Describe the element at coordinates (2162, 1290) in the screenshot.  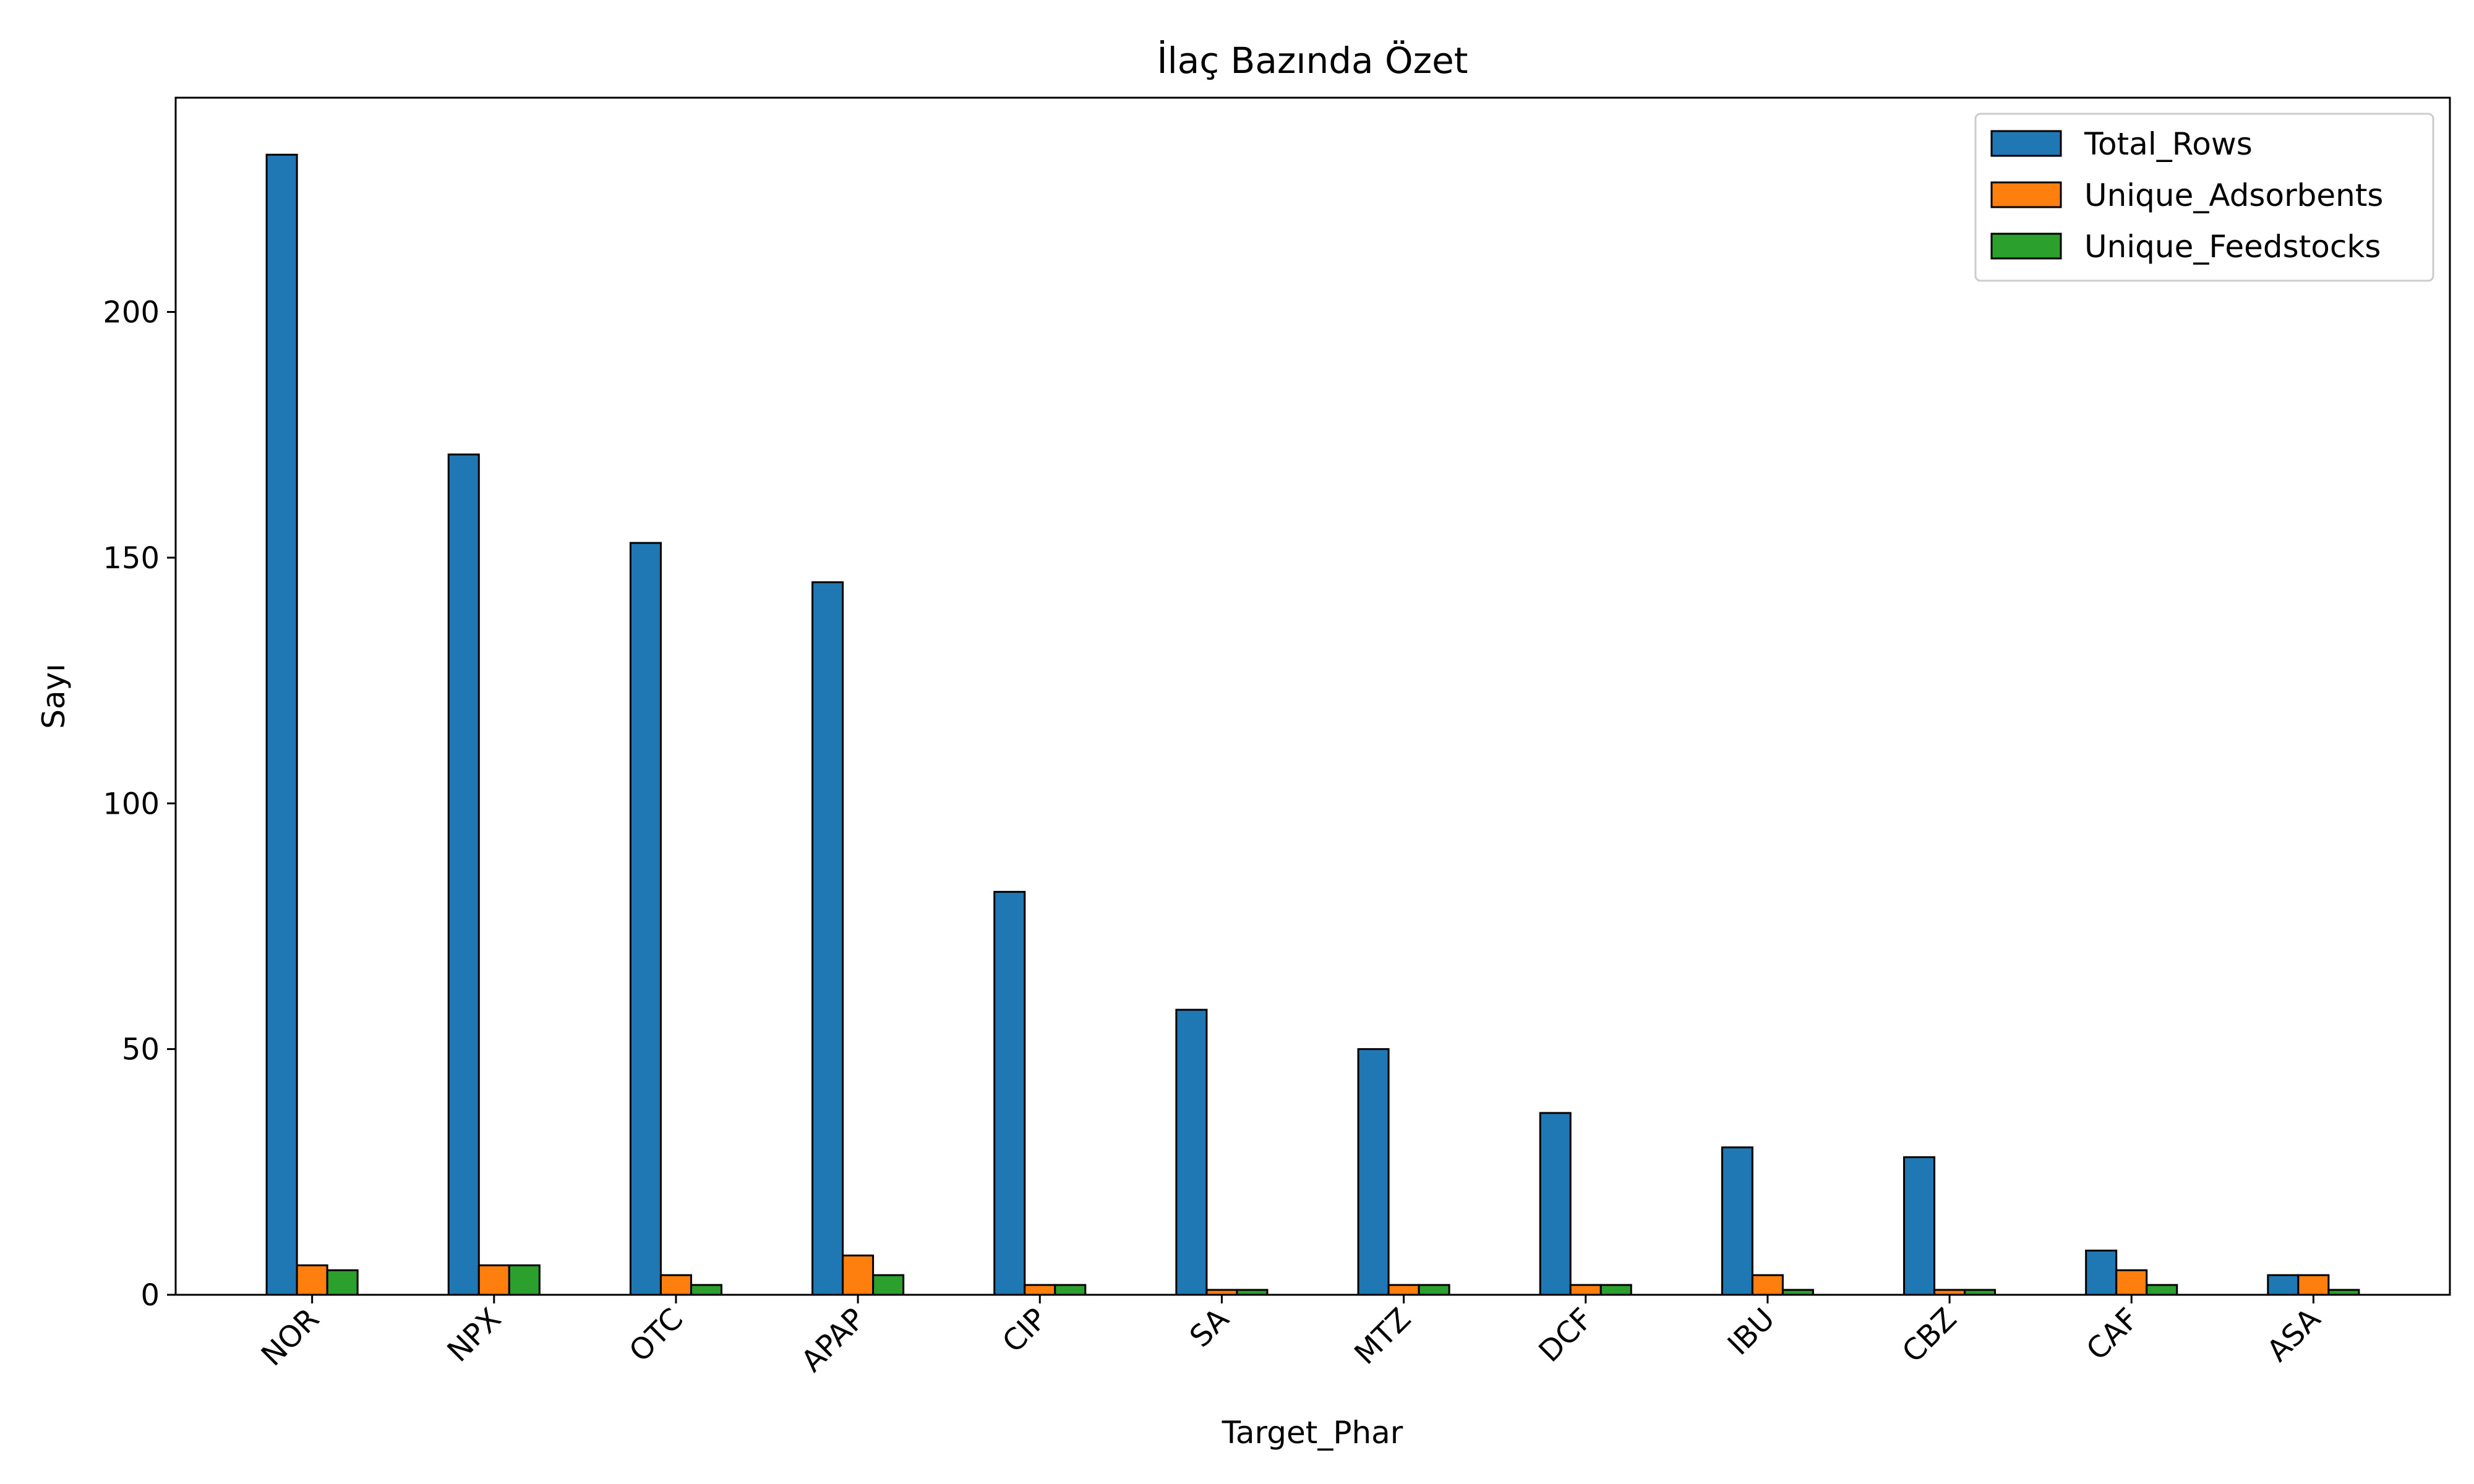
I see `bar-unique-feedstocks-caf` at that location.